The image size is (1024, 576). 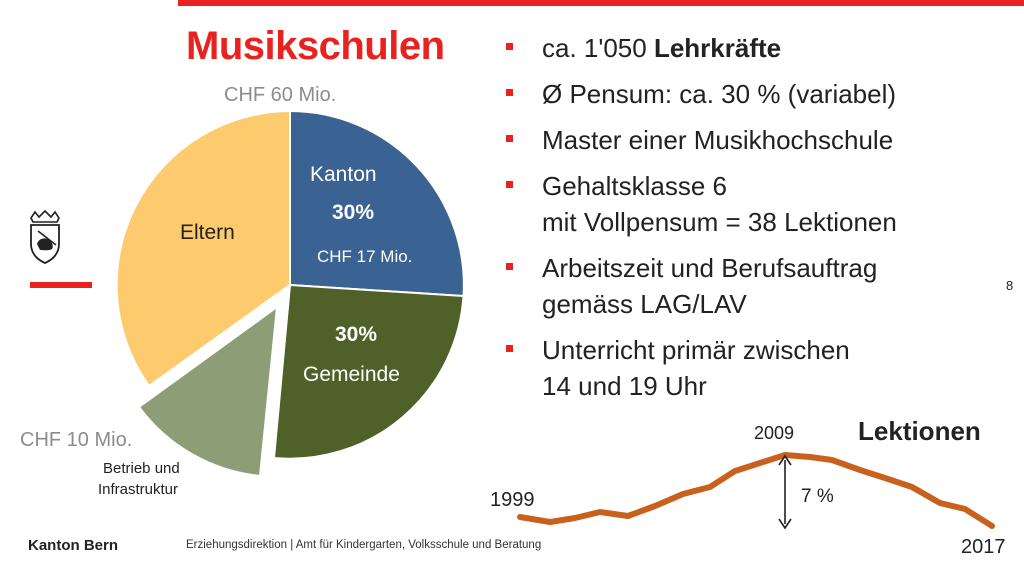 What do you see at coordinates (73, 545) in the screenshot?
I see `footer-organization: Kanton Bern` at bounding box center [73, 545].